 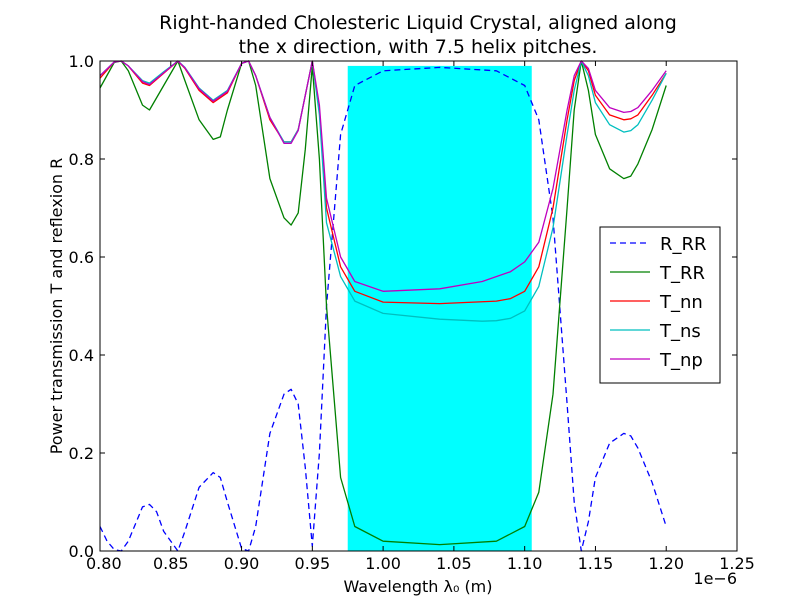 What do you see at coordinates (682, 273) in the screenshot?
I see `legend-label: T_RR` at bounding box center [682, 273].